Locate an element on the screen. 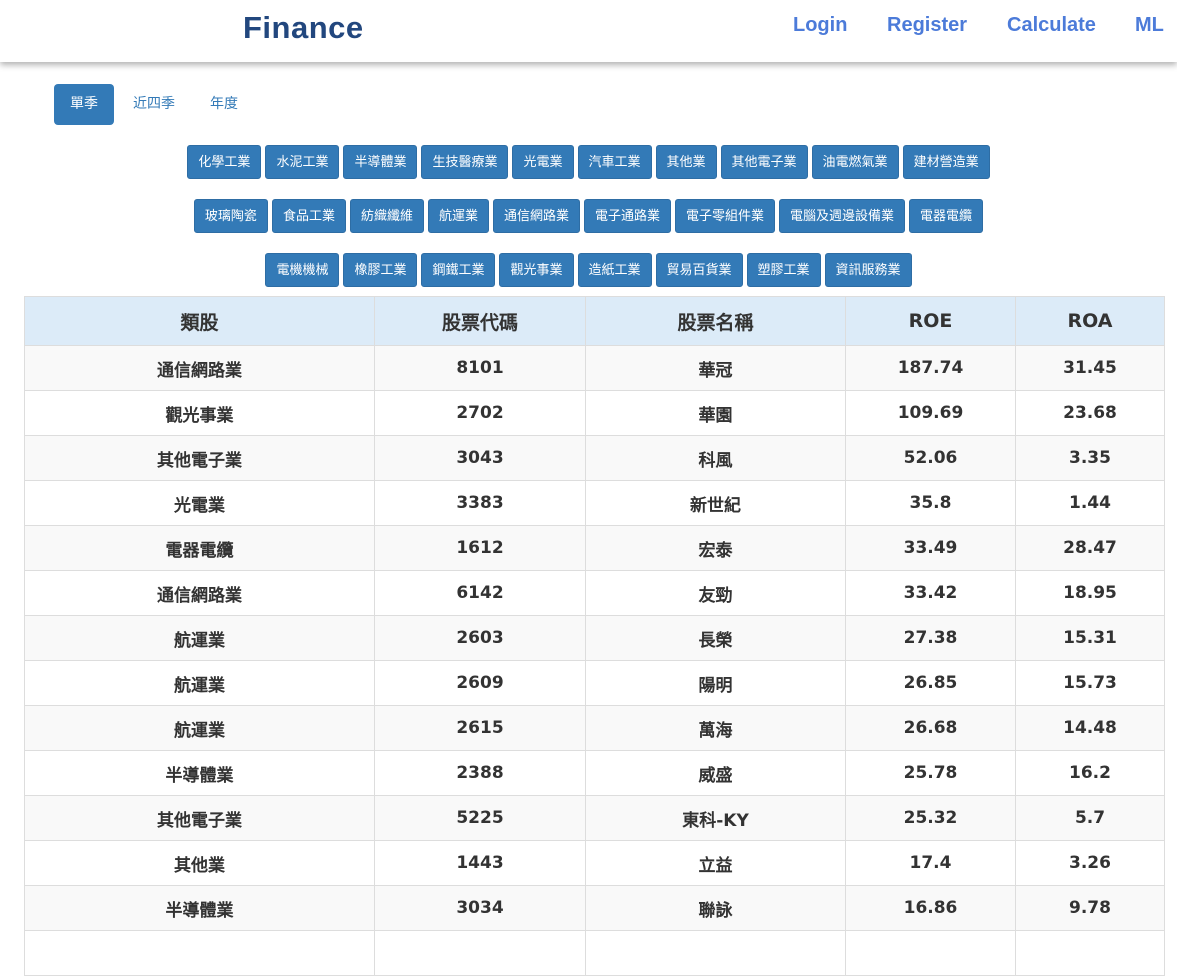  cell-roe: 27.38 is located at coordinates (930, 638).